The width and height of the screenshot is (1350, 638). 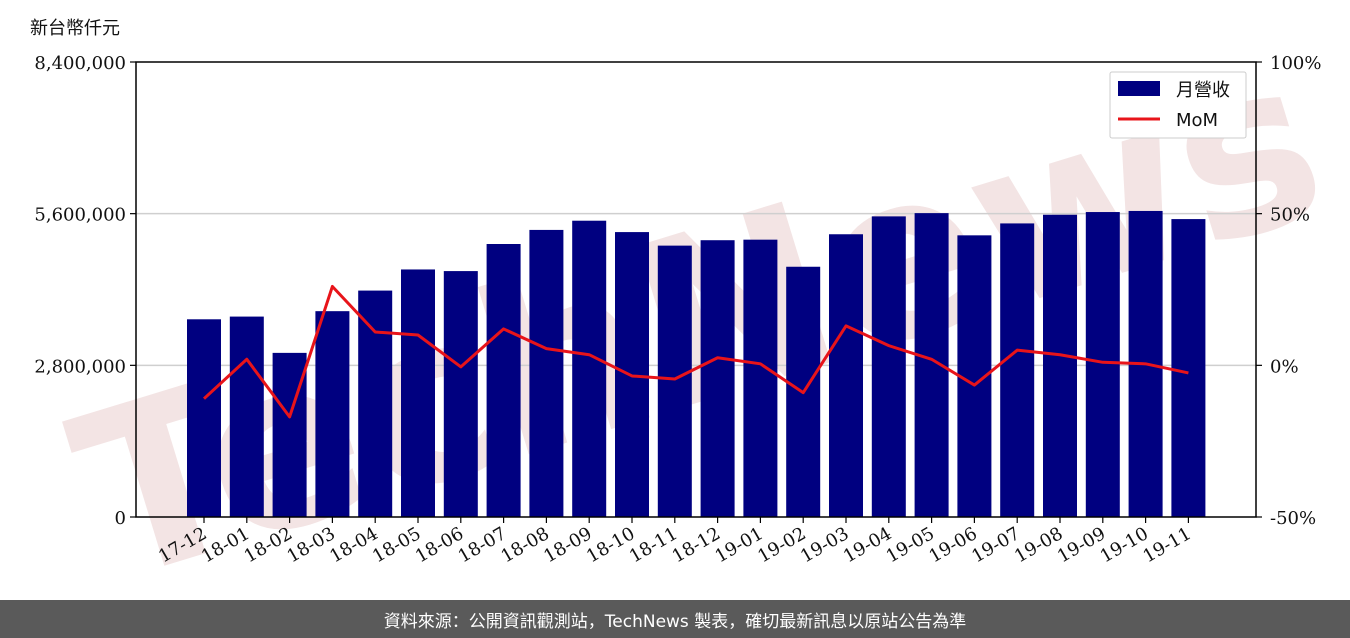 What do you see at coordinates (910, 545) in the screenshot?
I see `x-tick-label: 19-05` at bounding box center [910, 545].